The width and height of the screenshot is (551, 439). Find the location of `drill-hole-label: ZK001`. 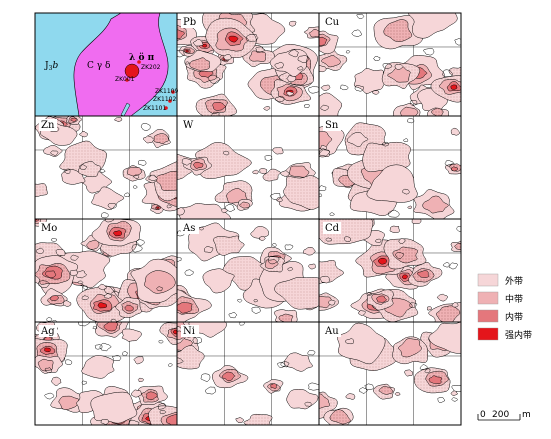

drill-hole-label: ZK001 is located at coordinates (125, 79).